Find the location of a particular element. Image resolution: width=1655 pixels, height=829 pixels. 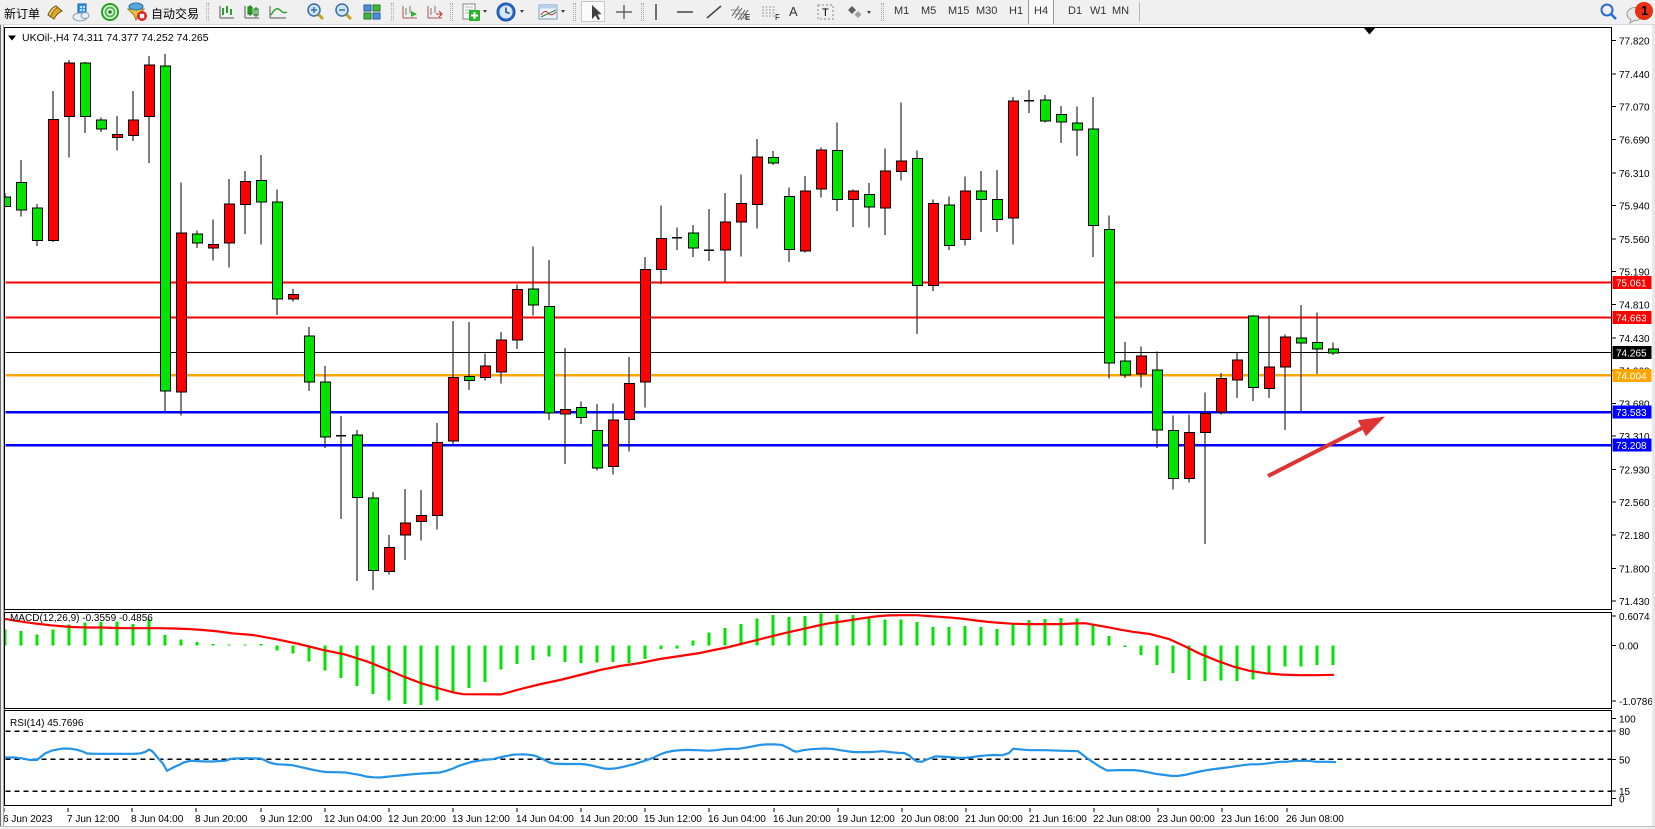

svg-text: 75.940 is located at coordinates (1634, 207).